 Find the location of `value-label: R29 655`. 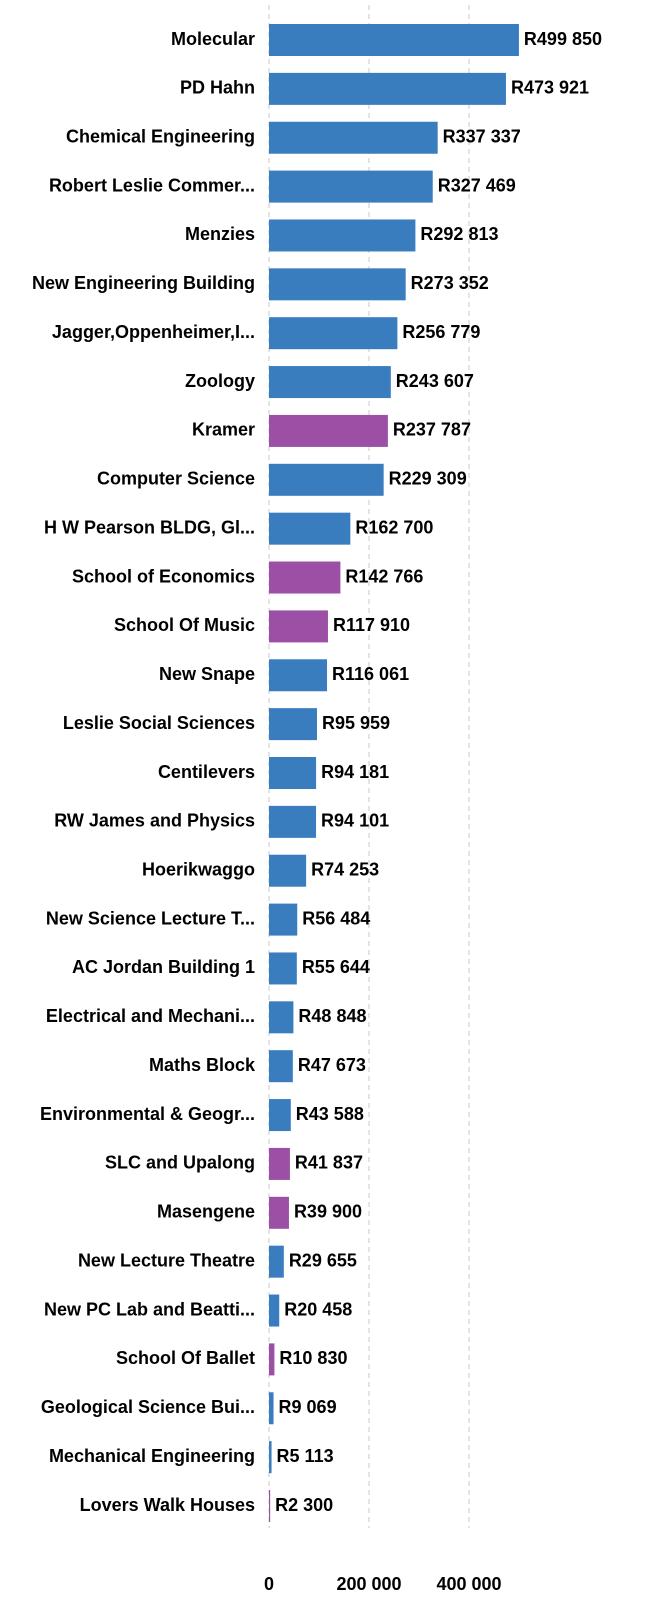

value-label: R29 655 is located at coordinates (323, 1260).